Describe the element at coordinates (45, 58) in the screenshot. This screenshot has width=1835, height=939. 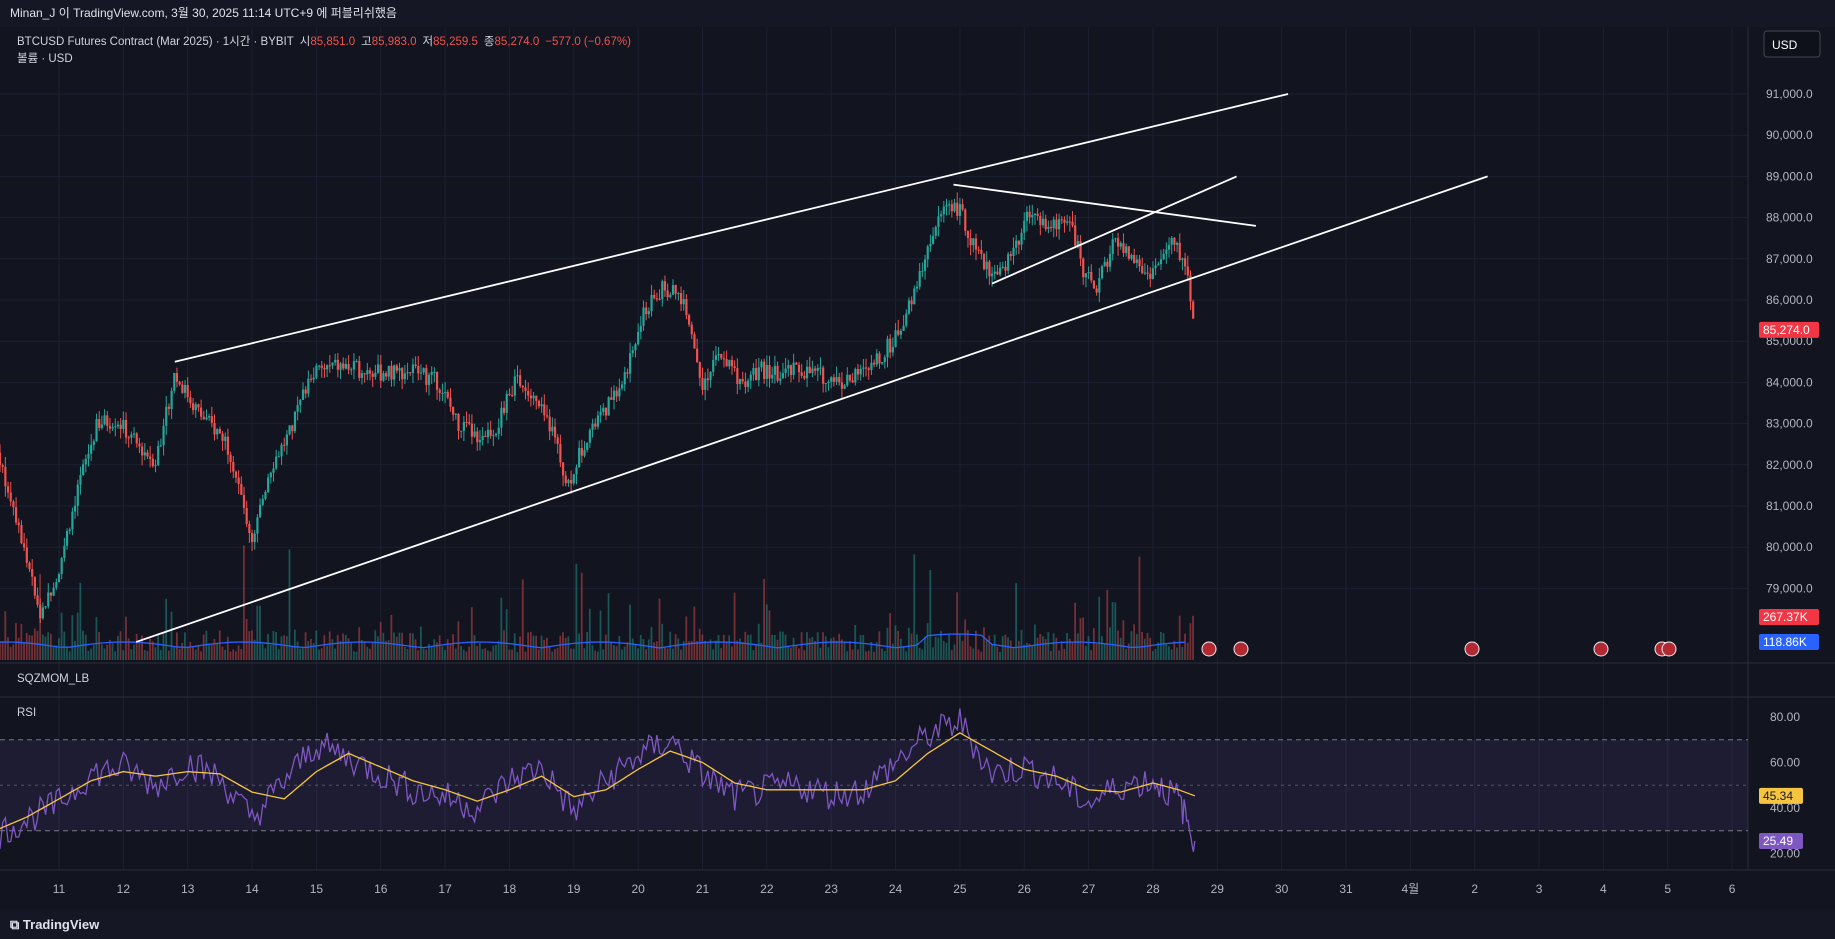
I see `legend-volume: 볼륨 · USD` at that location.